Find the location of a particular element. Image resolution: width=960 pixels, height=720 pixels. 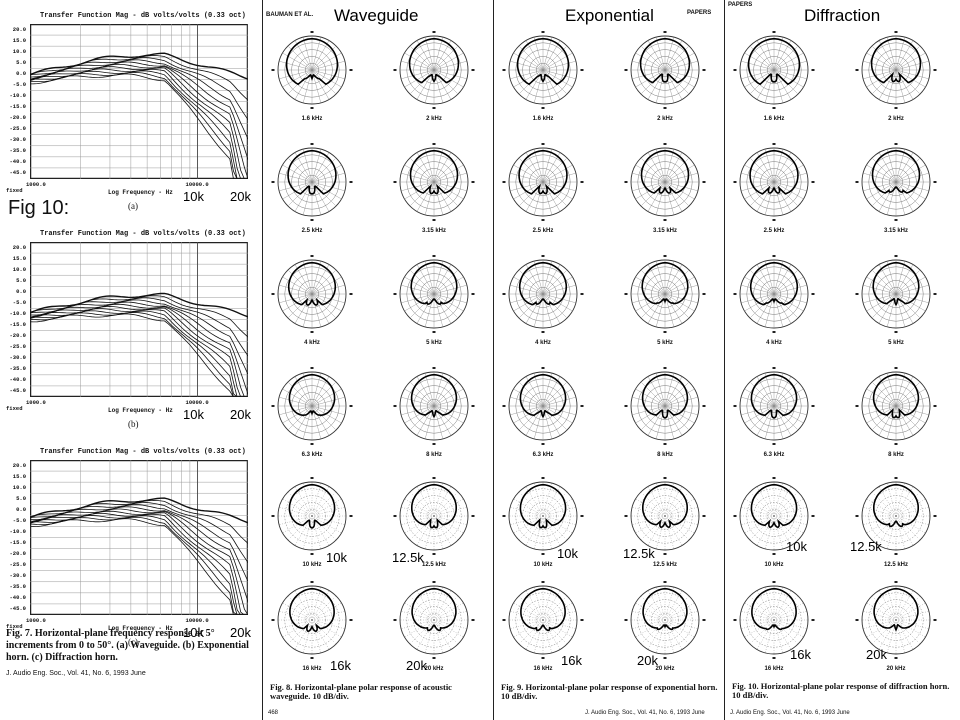

x-tick-label: 1000.0 is located at coordinates (36, 620).